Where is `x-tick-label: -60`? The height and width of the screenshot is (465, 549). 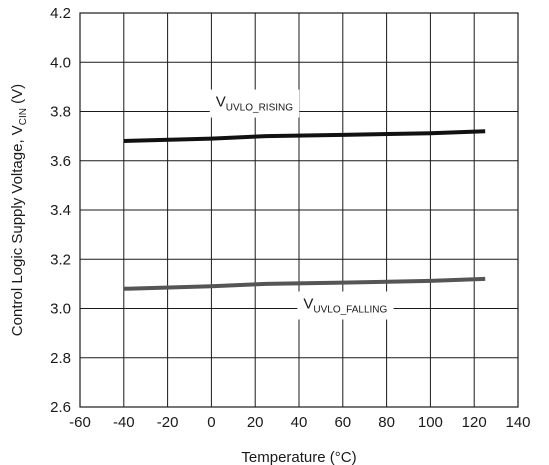 x-tick-label: -60 is located at coordinates (80, 422).